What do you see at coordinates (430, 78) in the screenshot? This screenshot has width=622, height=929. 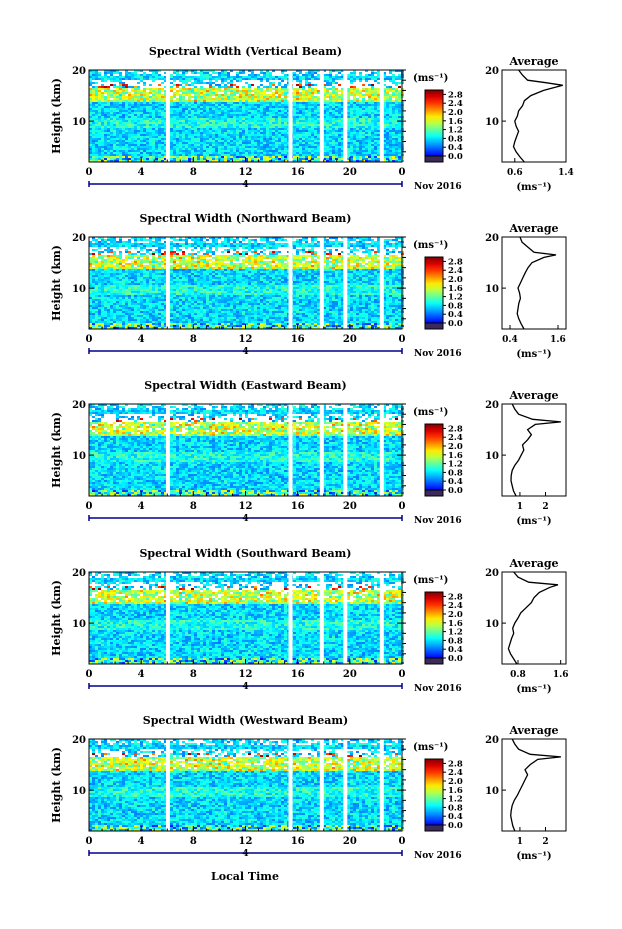 I see `colorbar-unit: (ms⁻¹)` at bounding box center [430, 78].